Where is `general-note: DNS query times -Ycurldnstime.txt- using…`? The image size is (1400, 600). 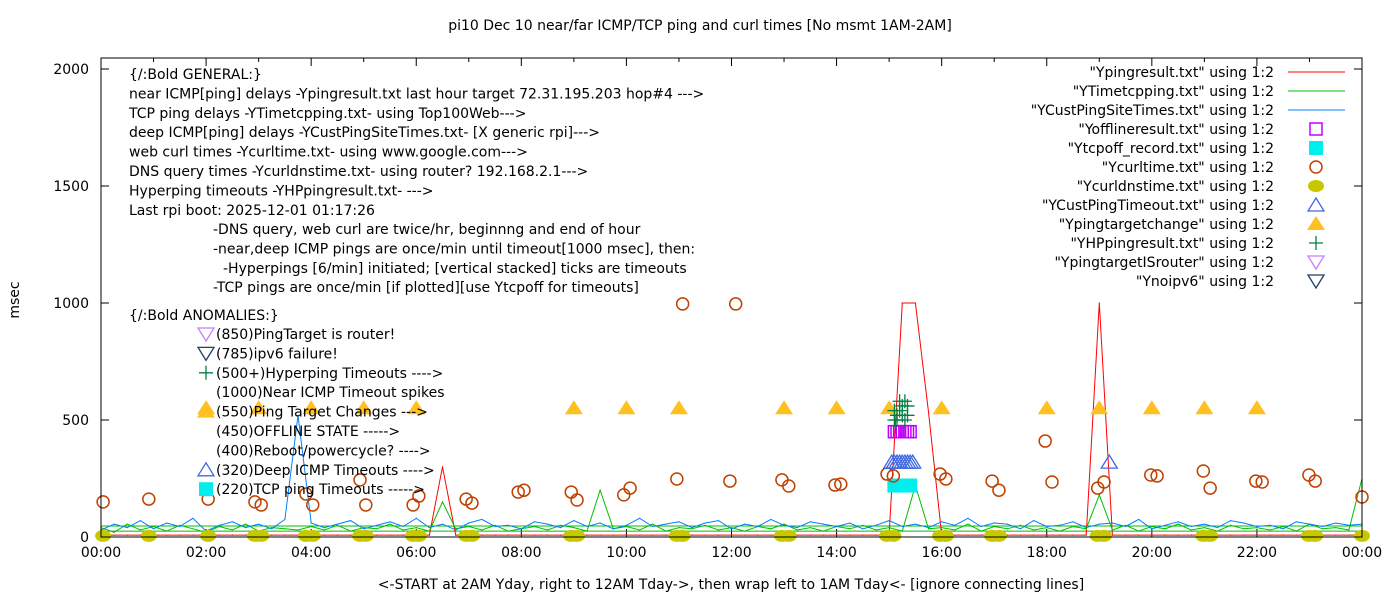
general-note: DNS query times -Ycurldnstime.txt- using… is located at coordinates (358, 172).